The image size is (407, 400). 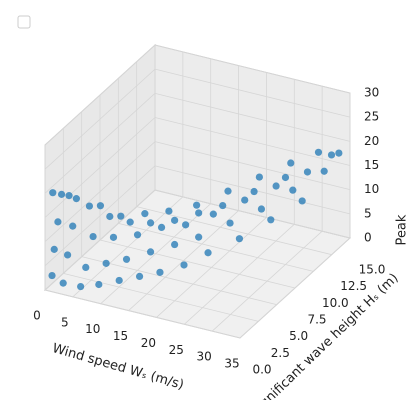 I want to click on x-tick-label: 15, so click(x=120, y=336).